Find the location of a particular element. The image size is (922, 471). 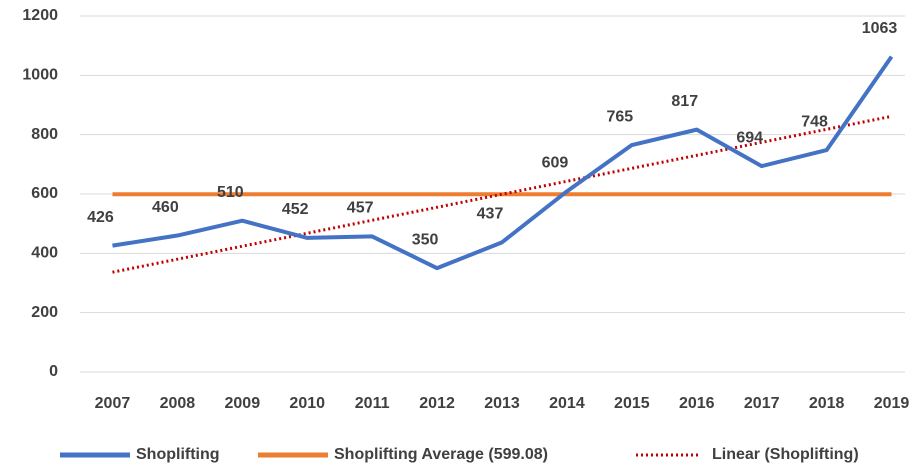

data-label: 817 is located at coordinates (684, 101).